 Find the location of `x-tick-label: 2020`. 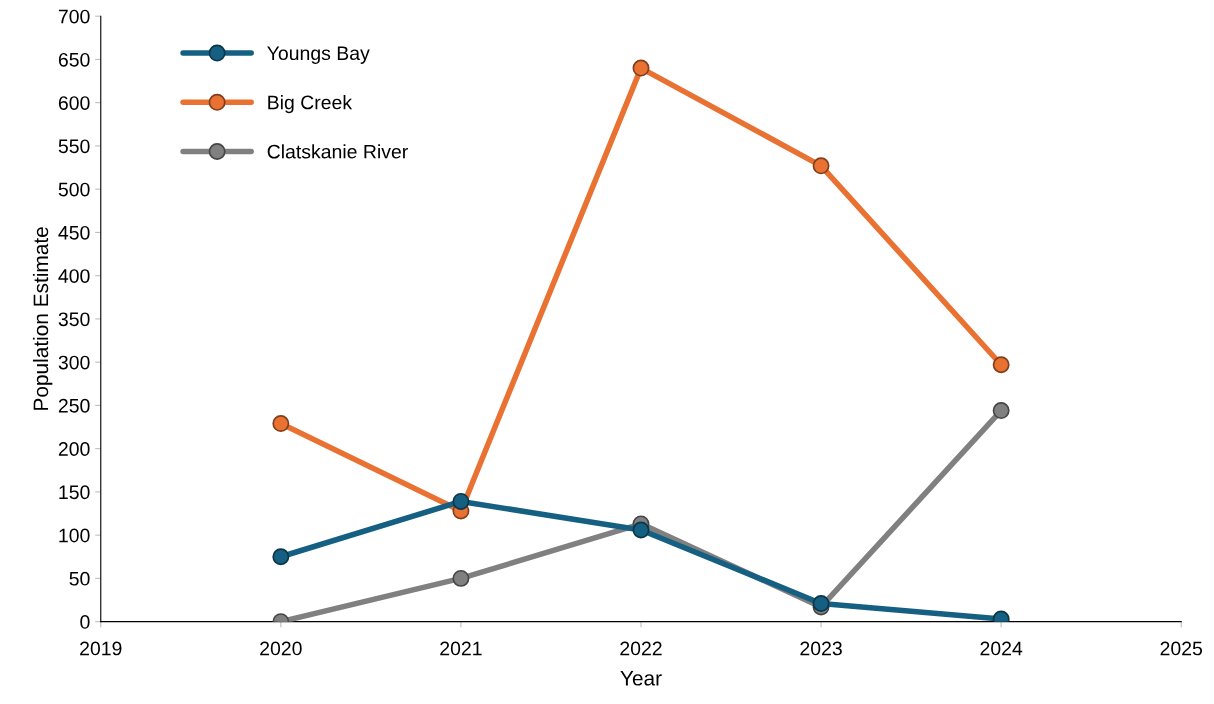

x-tick-label: 2020 is located at coordinates (281, 648).